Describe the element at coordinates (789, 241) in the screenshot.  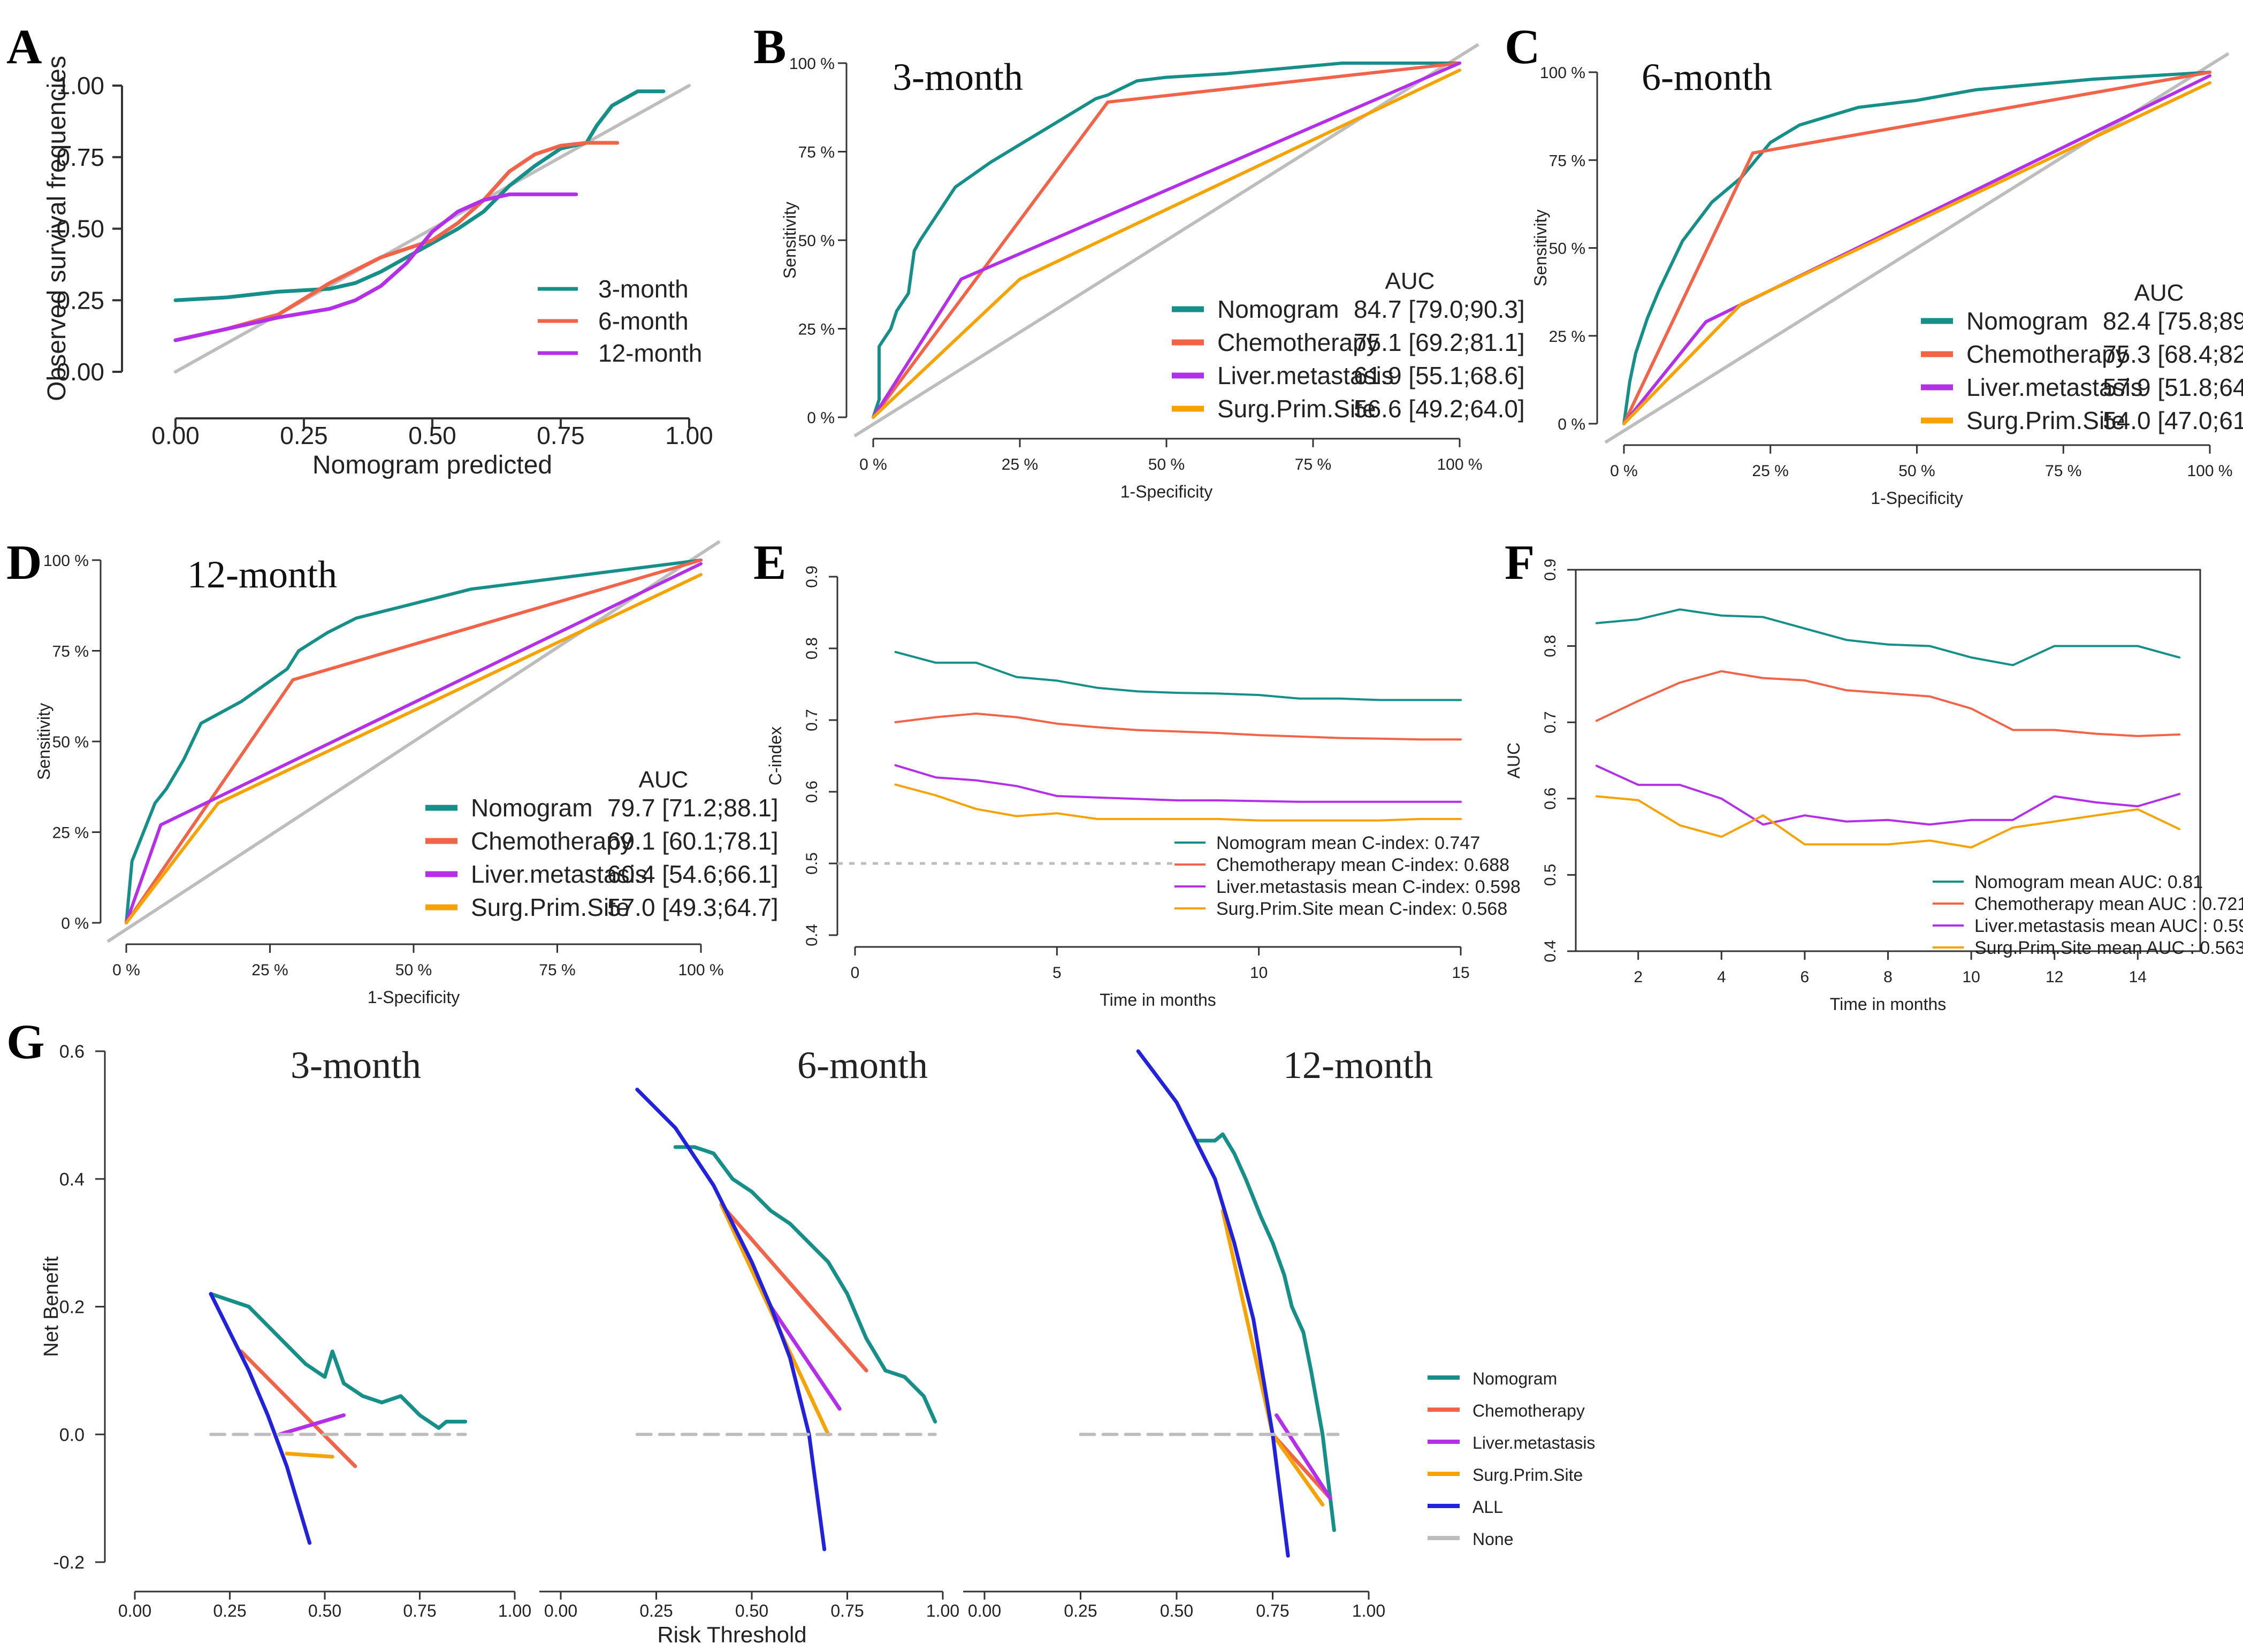
I see `y-axis-title-b: Sensitivity` at that location.